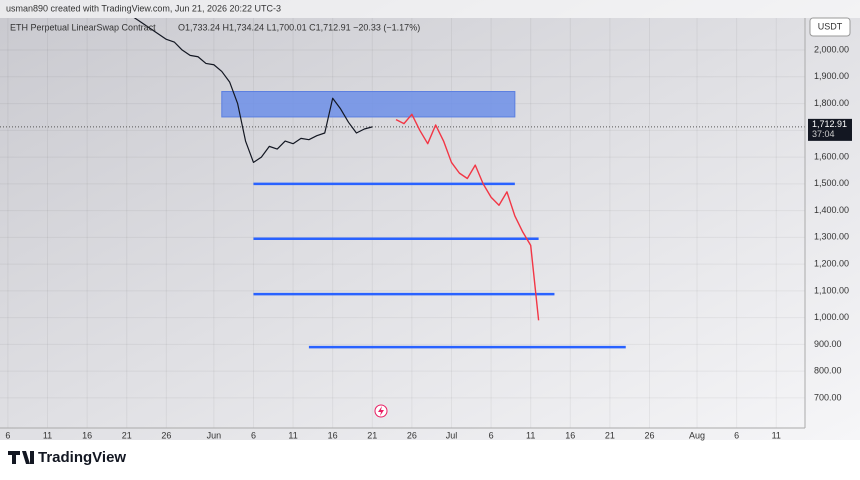 This screenshot has width=860, height=480. I want to click on x-tick-label: Jul, so click(452, 435).